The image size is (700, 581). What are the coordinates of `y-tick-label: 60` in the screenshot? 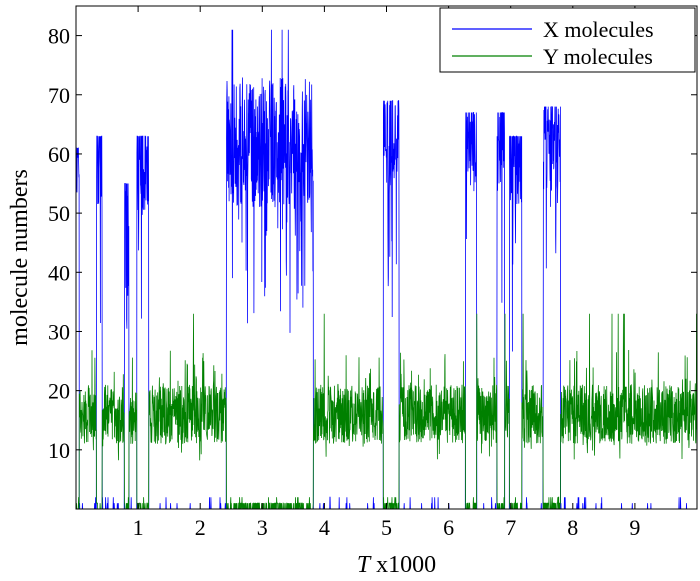 It's located at (59, 154).